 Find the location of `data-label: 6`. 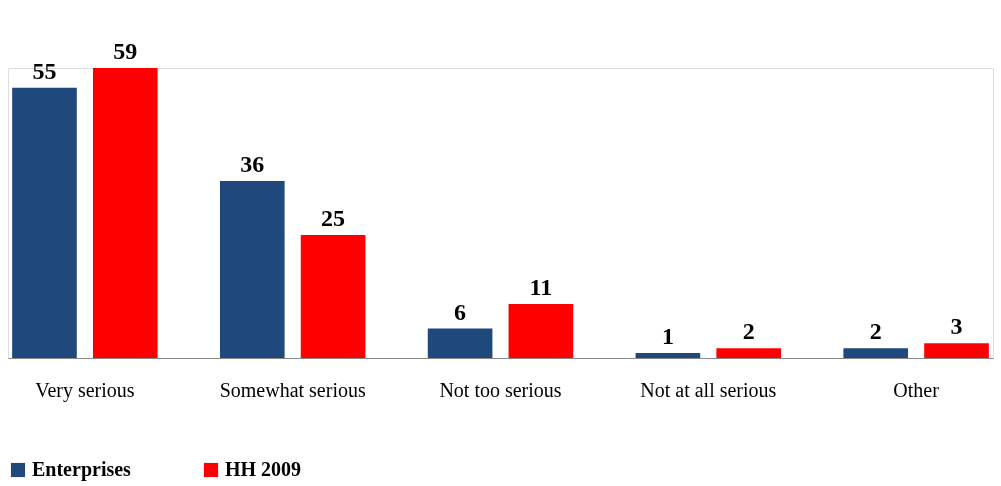

data-label: 6 is located at coordinates (460, 311).